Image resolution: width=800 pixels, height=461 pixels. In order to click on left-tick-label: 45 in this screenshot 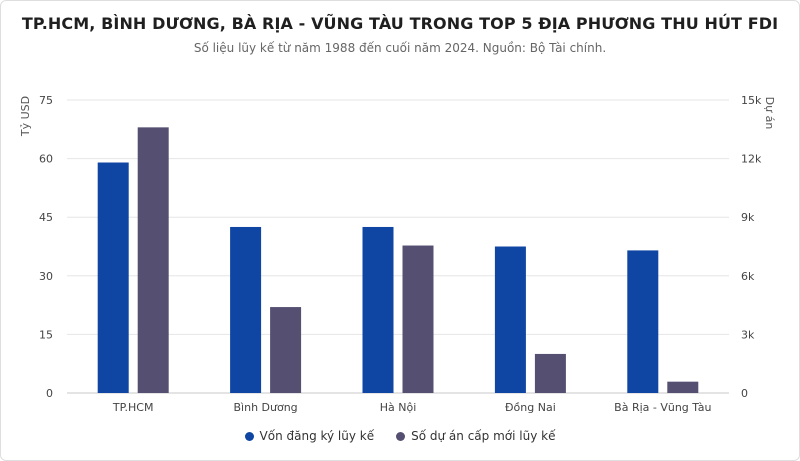, I will do `click(46, 217)`.